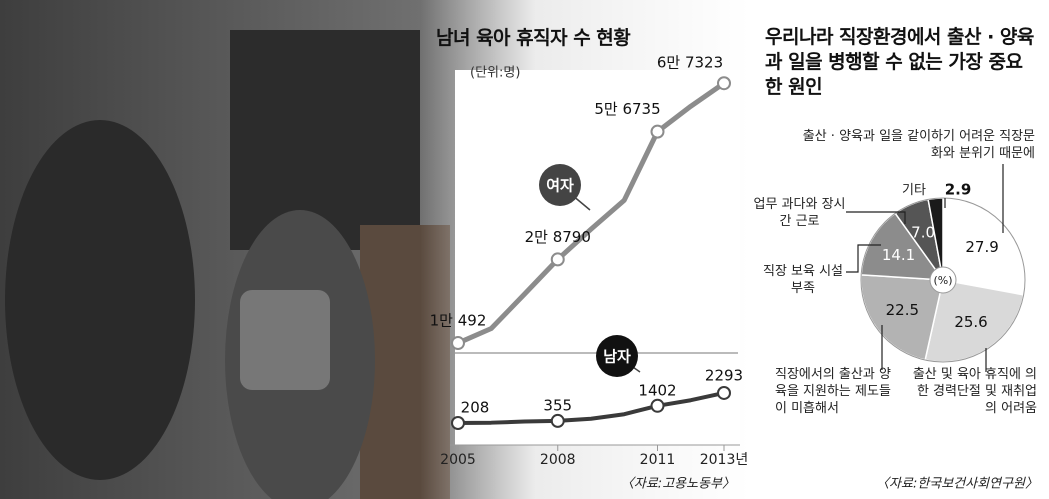 The height and width of the screenshot is (499, 1049). Describe the element at coordinates (981, 247) in the screenshot. I see `value-label: 27.9` at that location.